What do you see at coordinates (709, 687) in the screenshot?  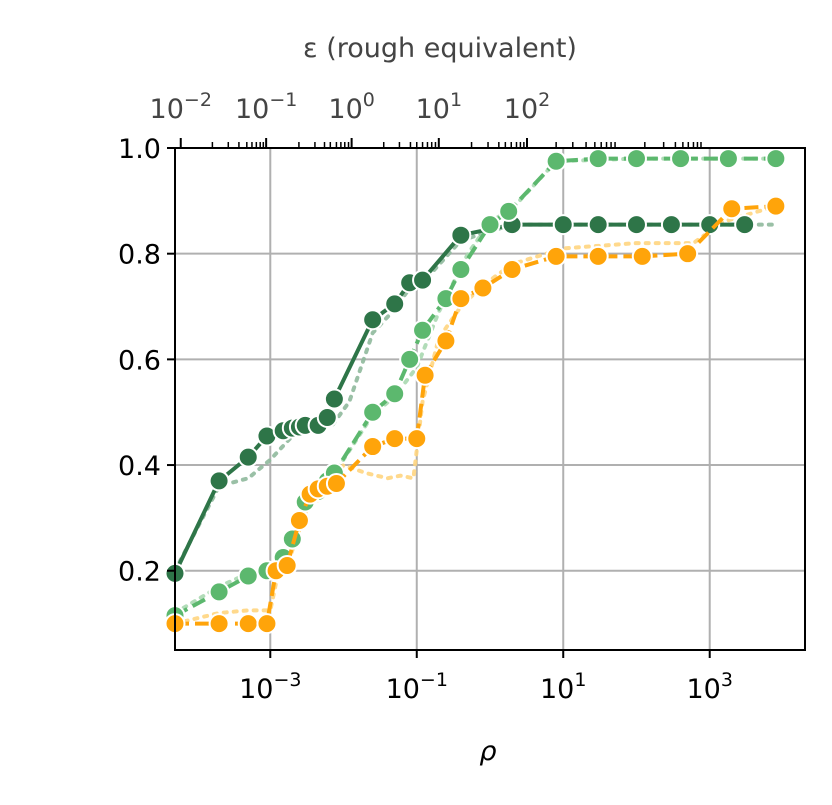 I see `x-tick-label: 10³` at bounding box center [709, 687].